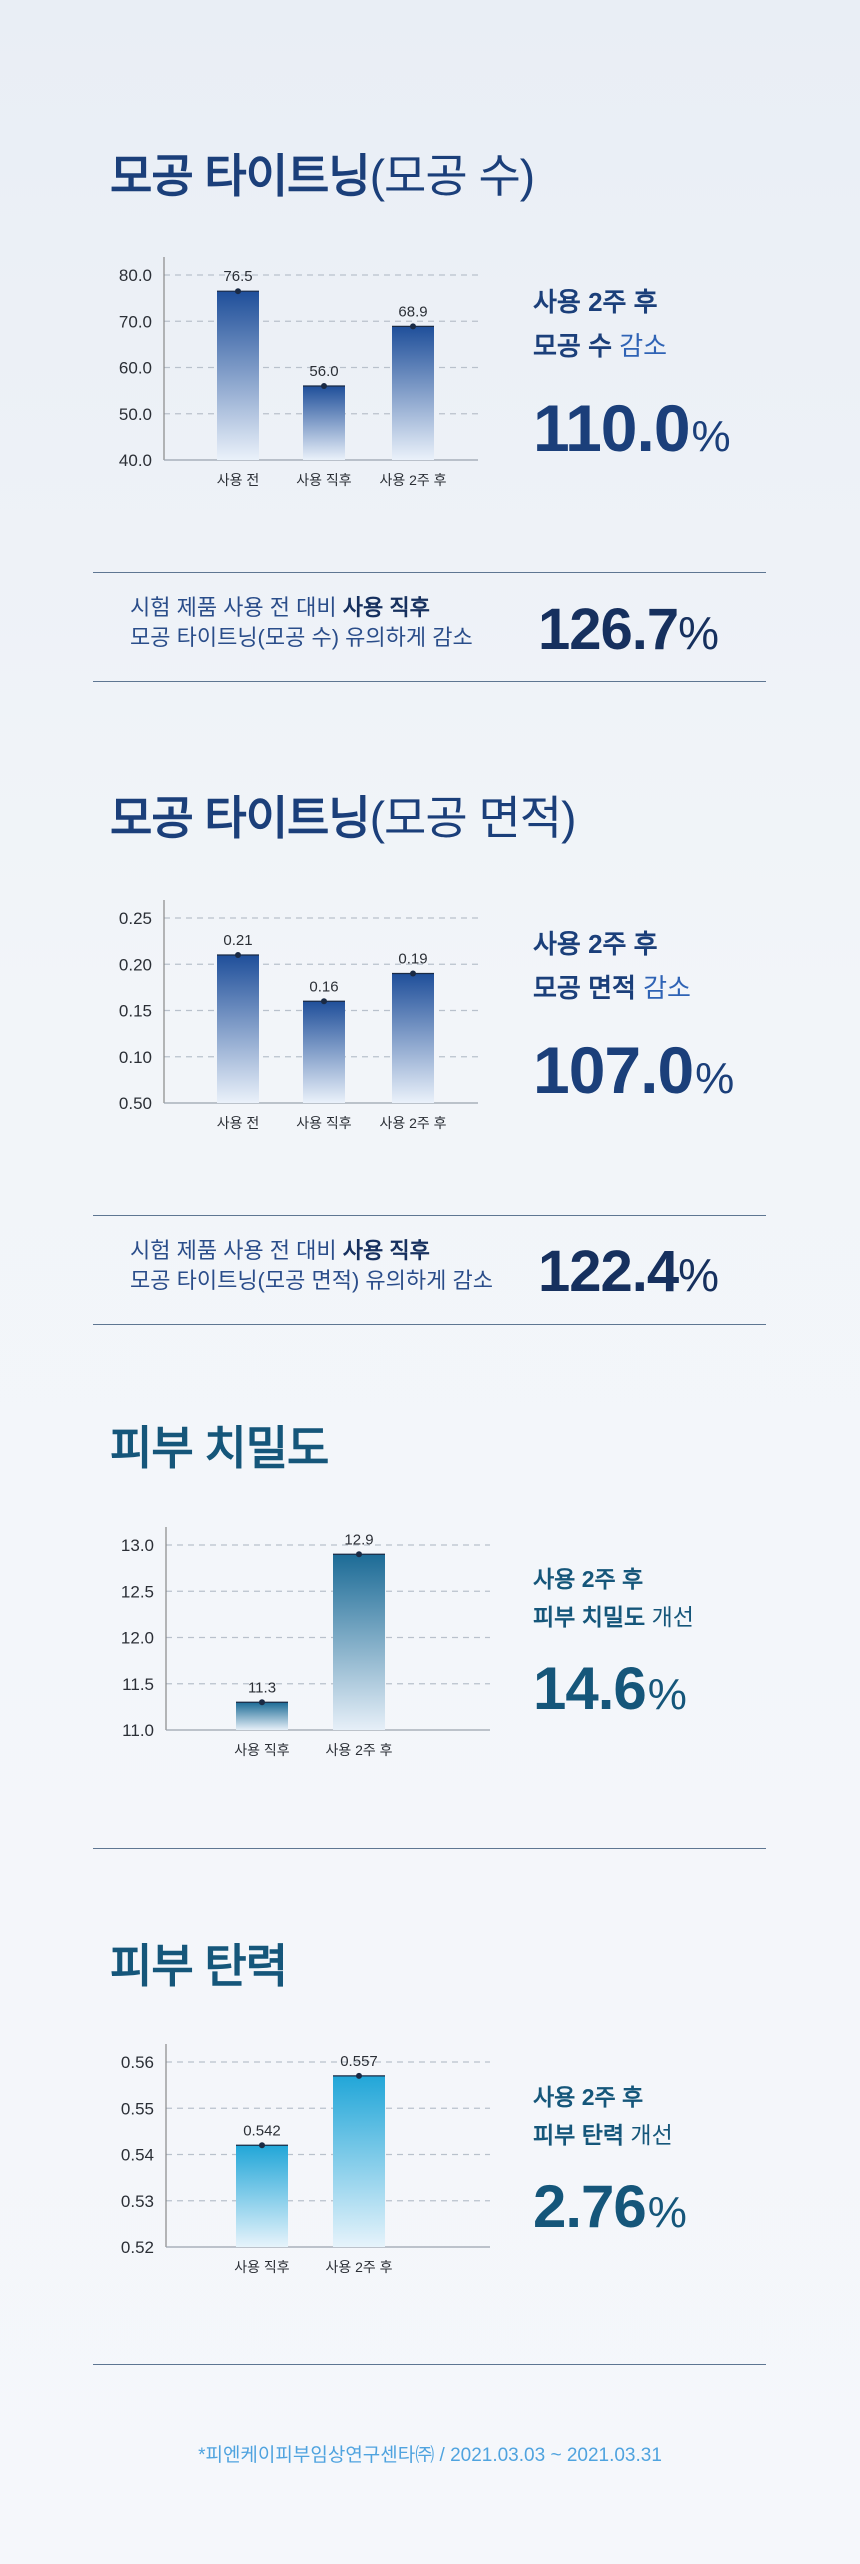  Describe the element at coordinates (613, 1617) in the screenshot. I see `callout-line2: 피부 치밀도 개선` at that location.